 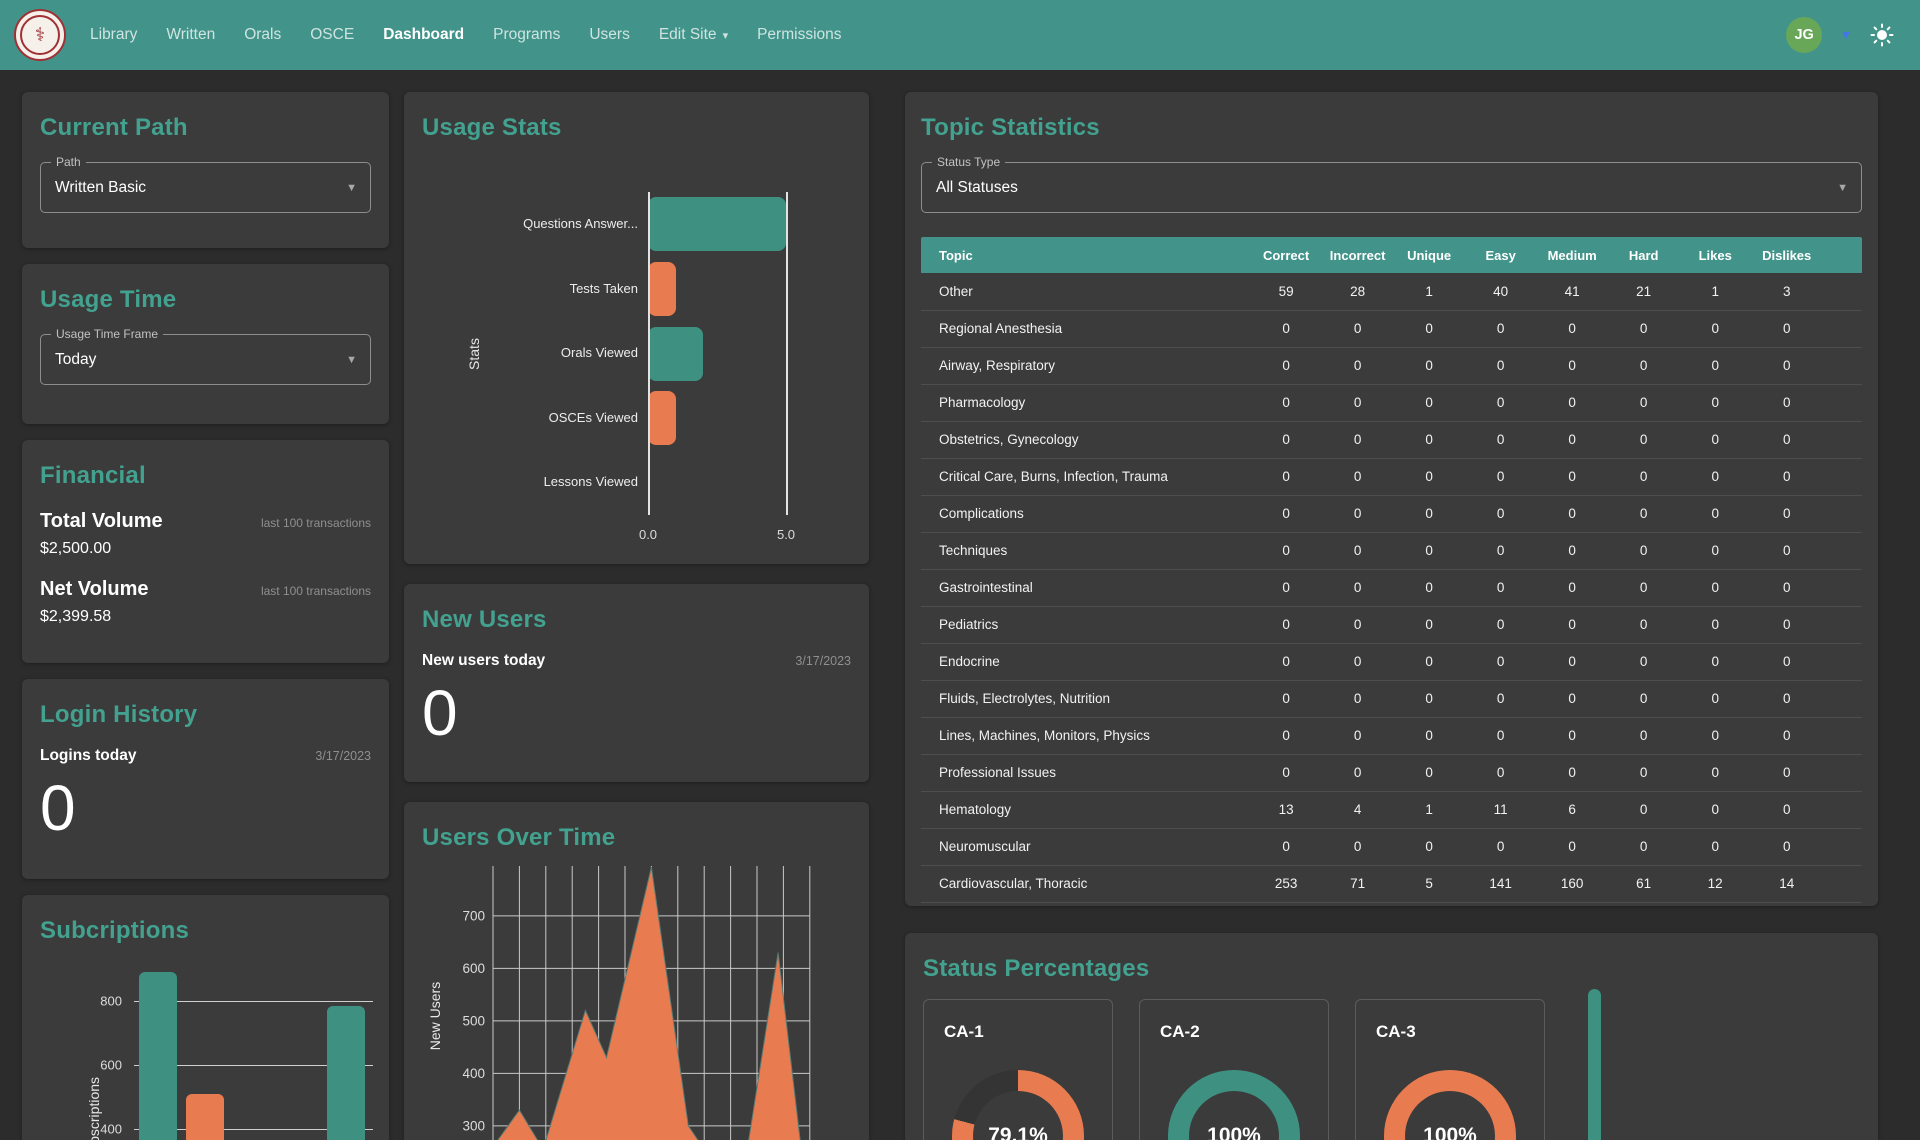 What do you see at coordinates (1018, 1132) in the screenshot?
I see `donut-percentage: 79.1%` at bounding box center [1018, 1132].